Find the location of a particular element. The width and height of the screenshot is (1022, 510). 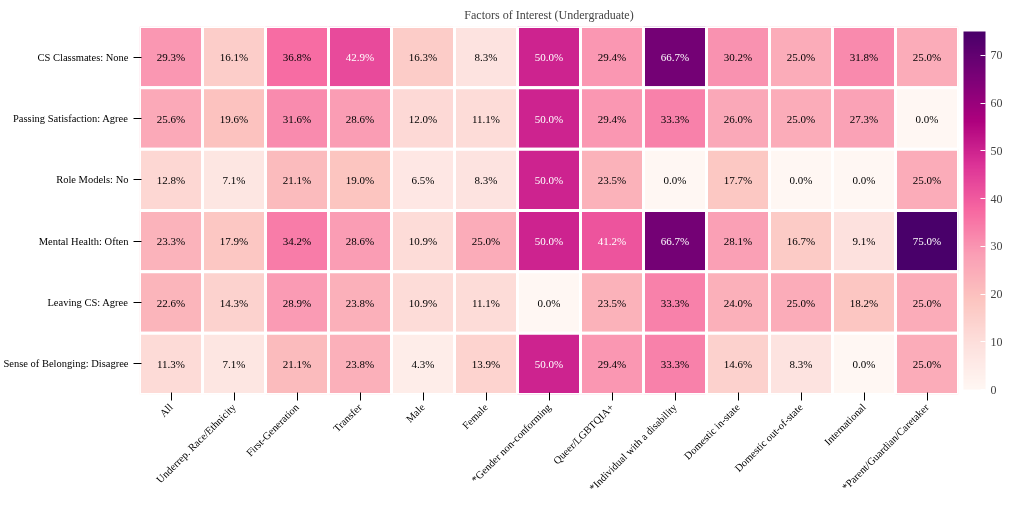

data-label: 23.3% is located at coordinates (171, 241).